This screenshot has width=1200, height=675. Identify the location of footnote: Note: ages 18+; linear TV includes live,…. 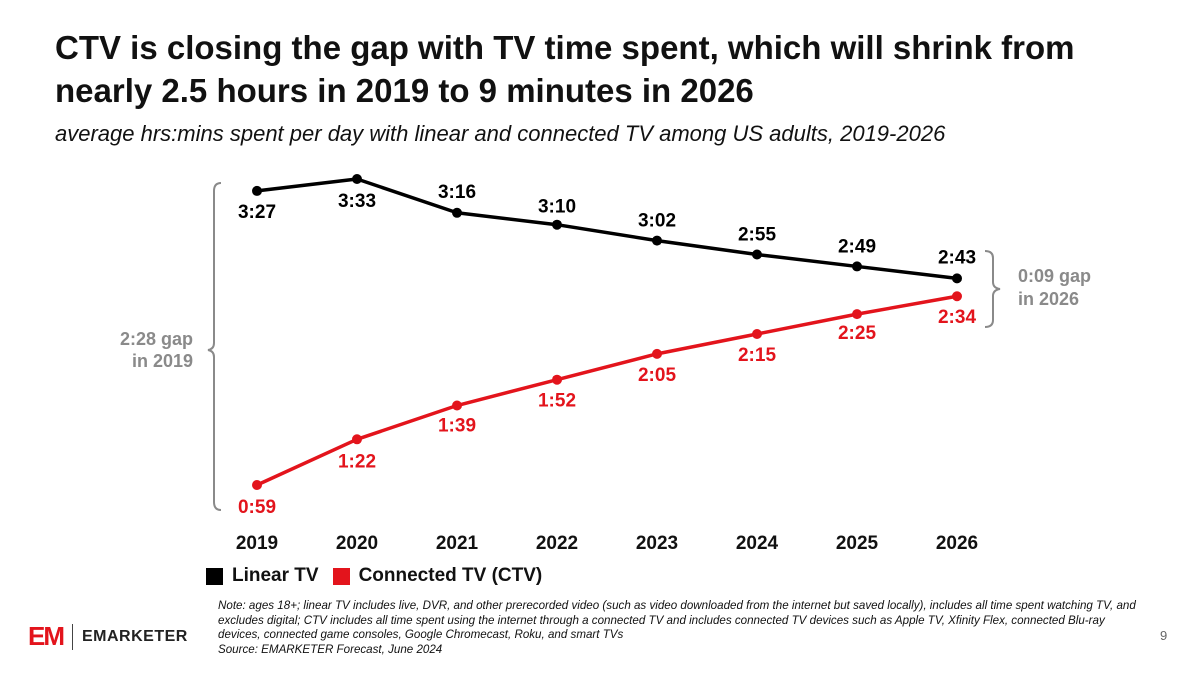
(680, 628).